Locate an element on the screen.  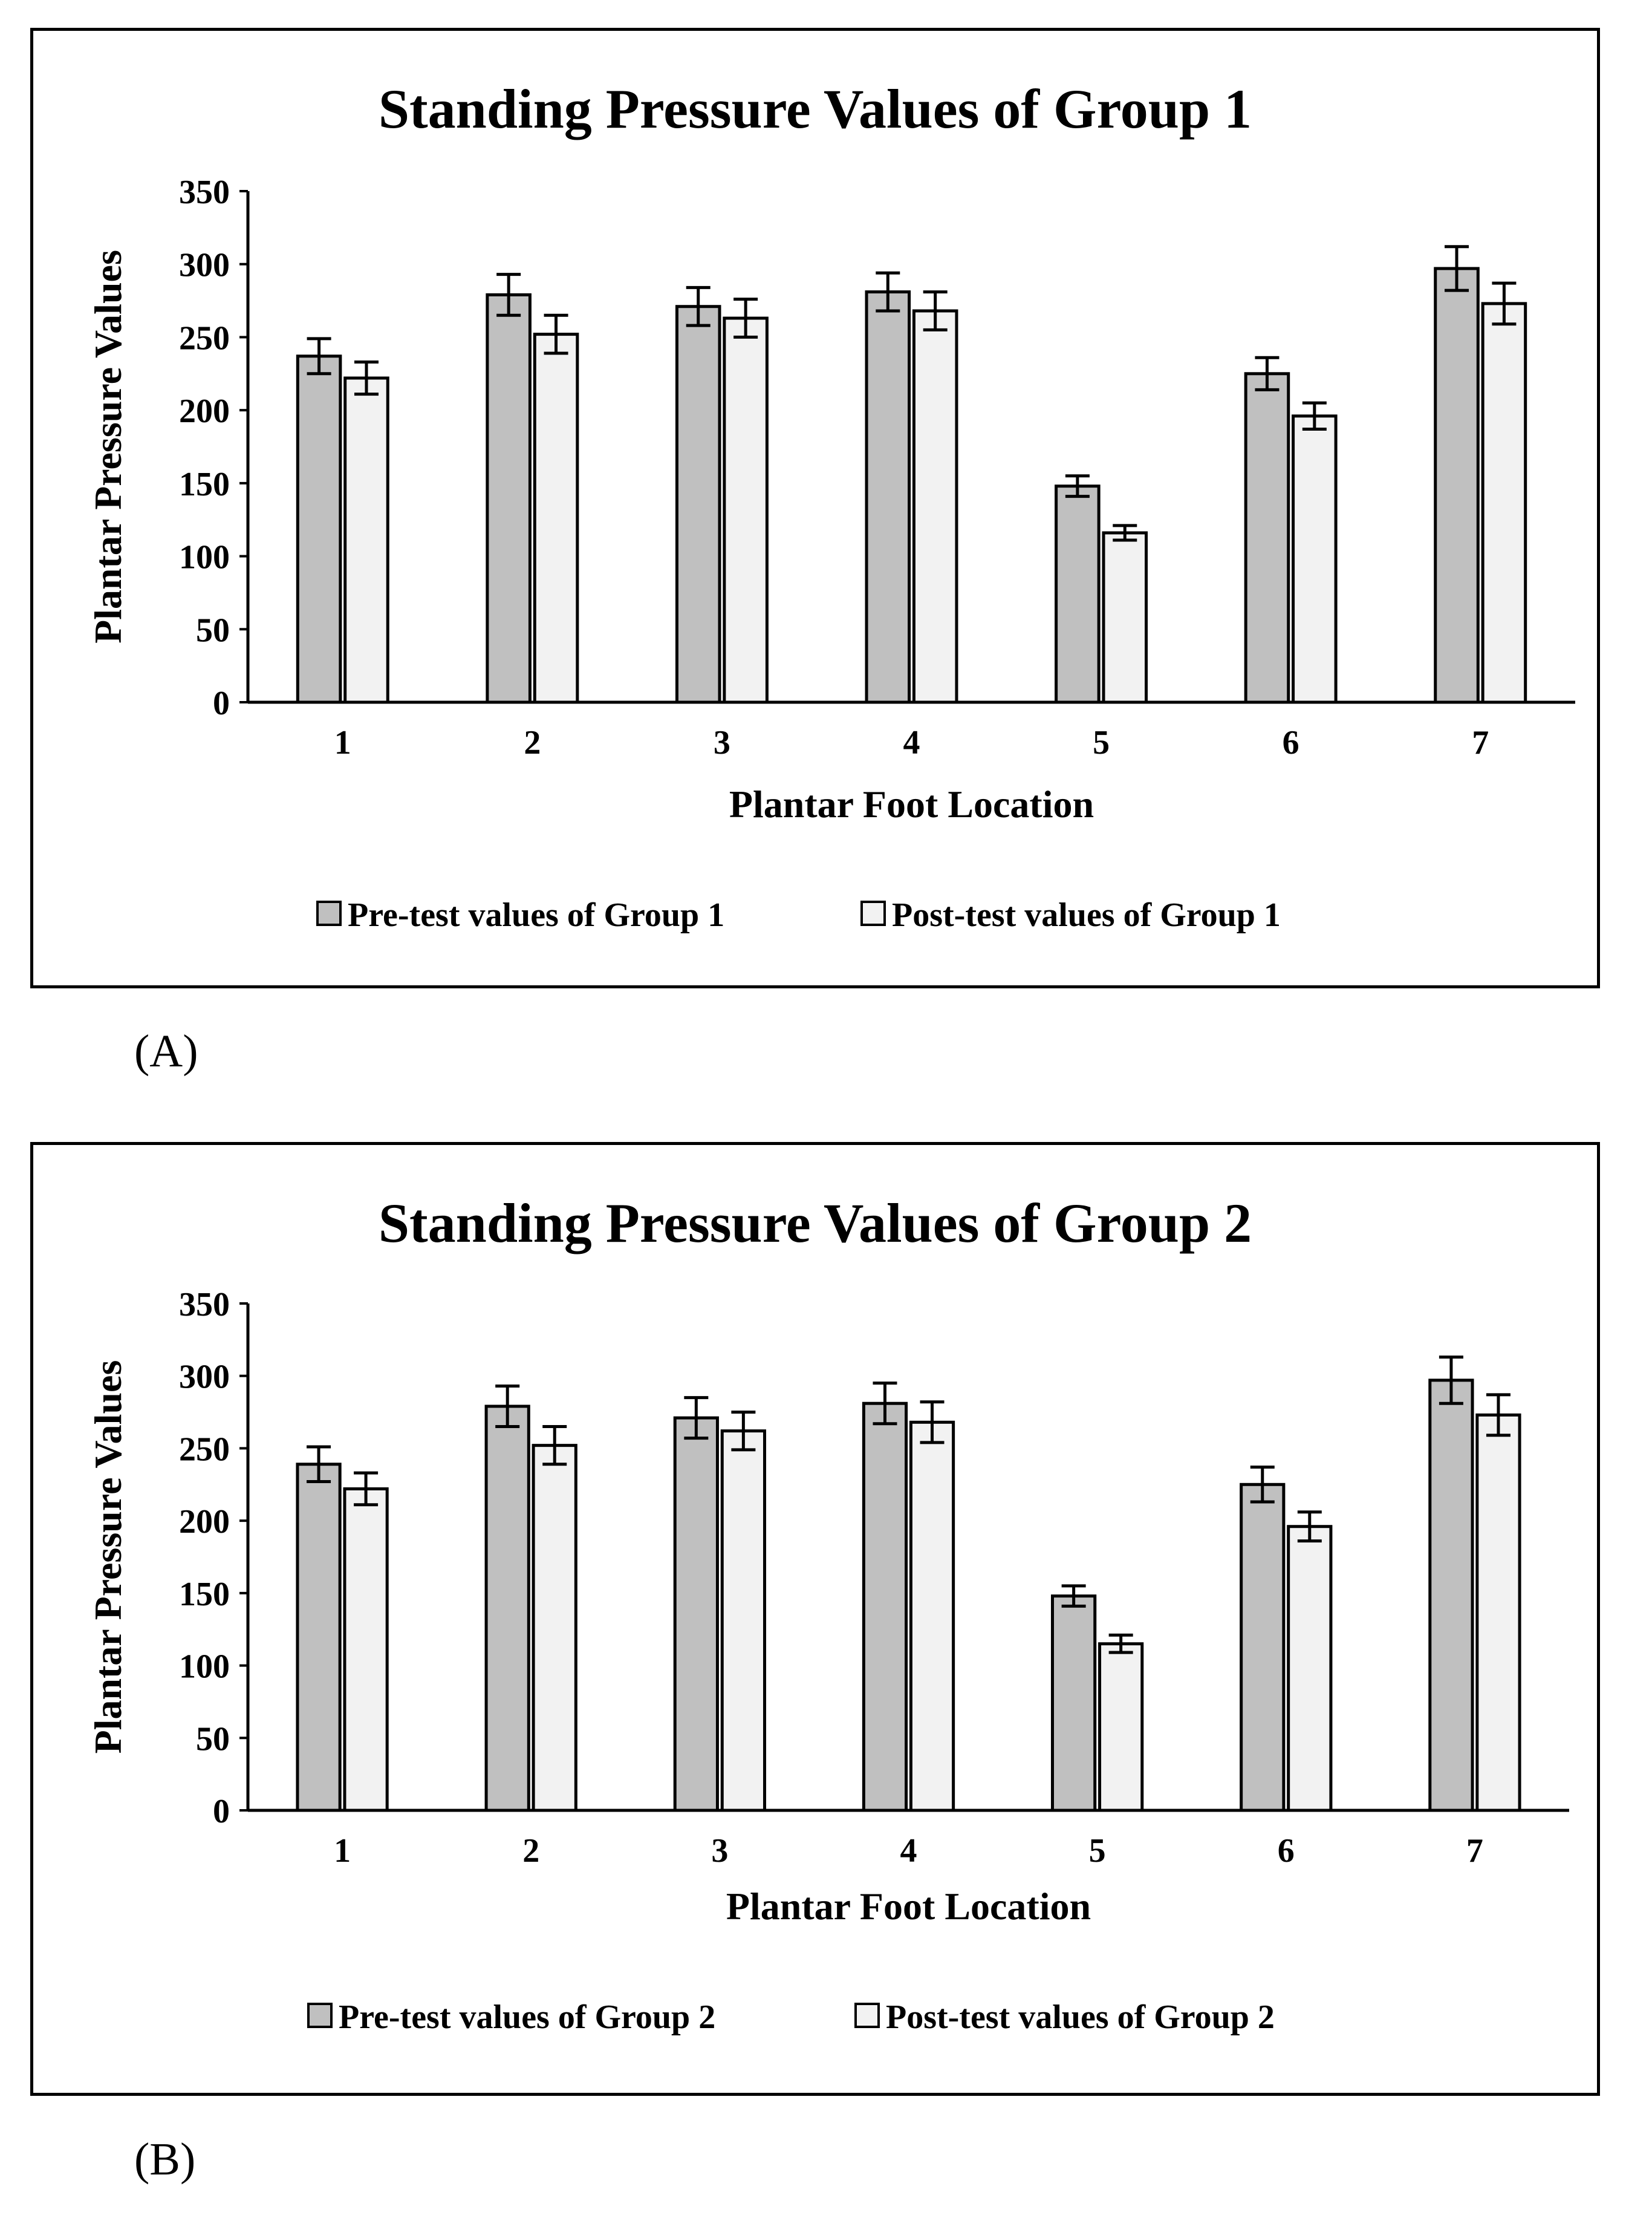
panel-label-a: (A) is located at coordinates (166, 1052).